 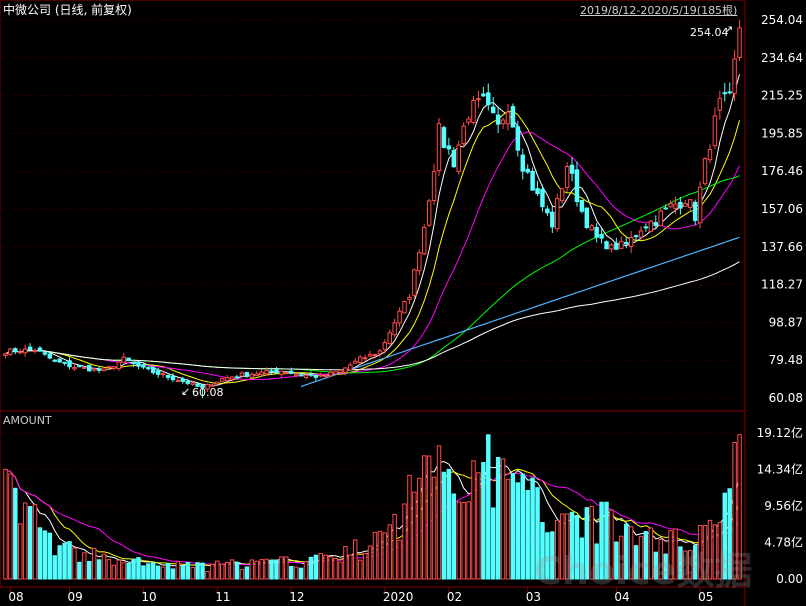 What do you see at coordinates (659, 10) in the screenshot?
I see `date-range-label: 2019/8/12-2020/5/19(185根)` at bounding box center [659, 10].